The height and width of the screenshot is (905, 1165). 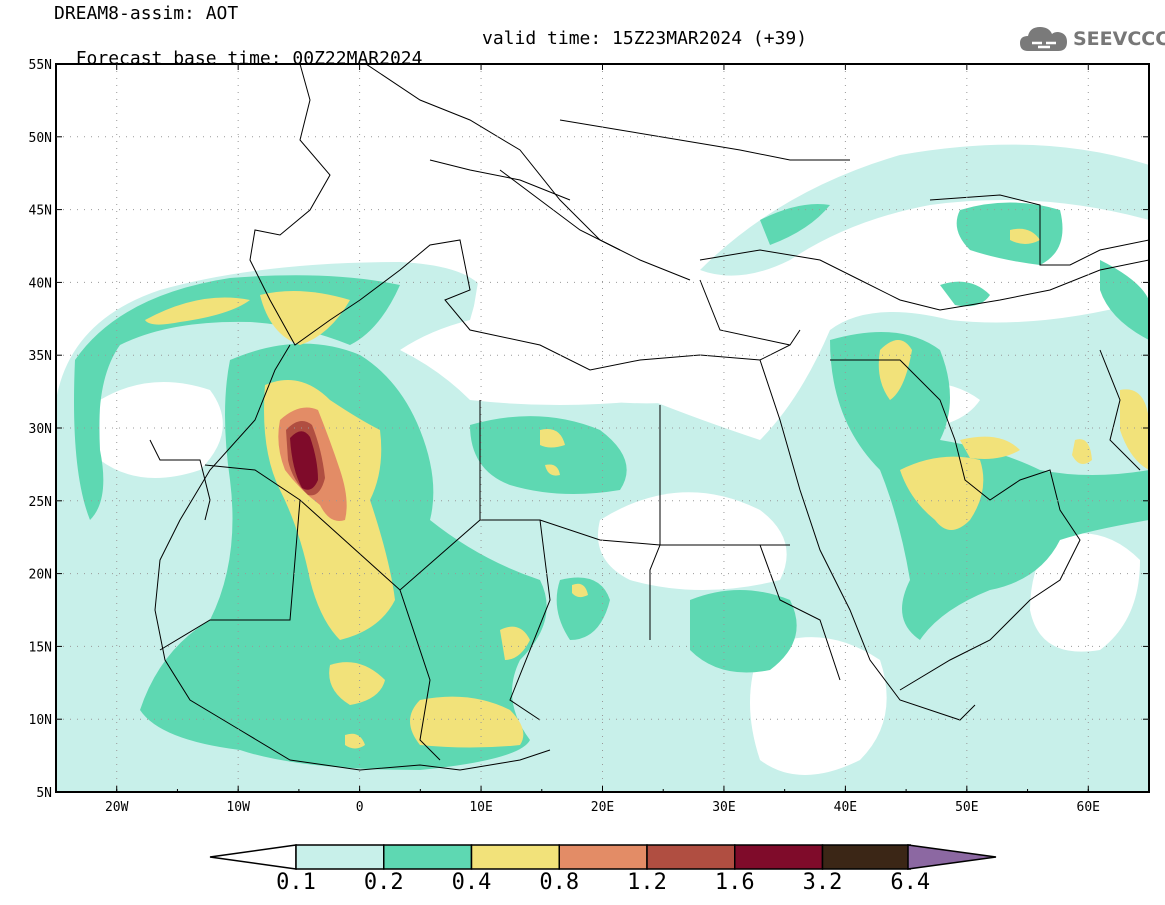 What do you see at coordinates (966, 807) in the screenshot?
I see `lon-label: 50E` at bounding box center [966, 807].